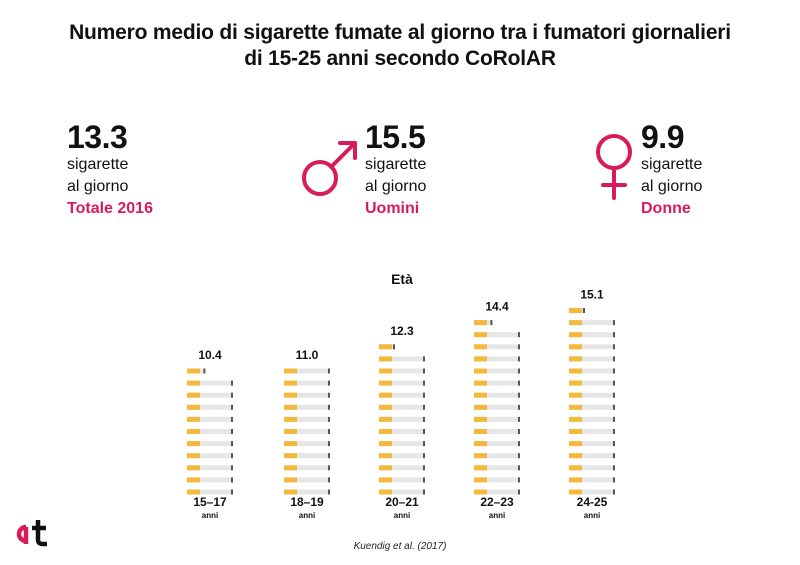 The width and height of the screenshot is (800, 565). What do you see at coordinates (31, 533) in the screenshot?
I see `at-logo` at bounding box center [31, 533].